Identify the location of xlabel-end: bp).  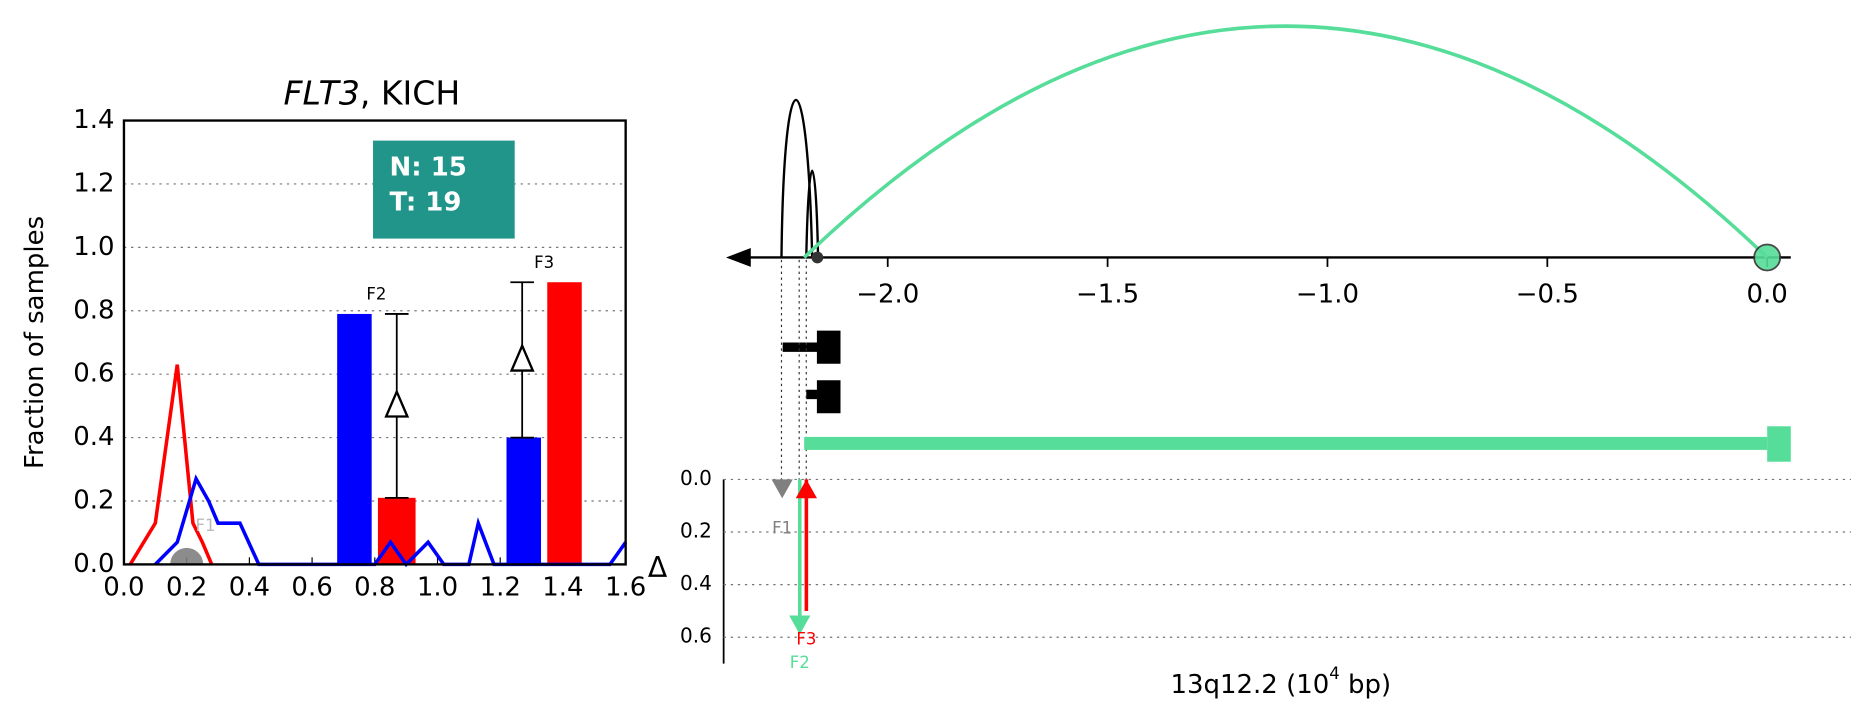
(1365, 684).